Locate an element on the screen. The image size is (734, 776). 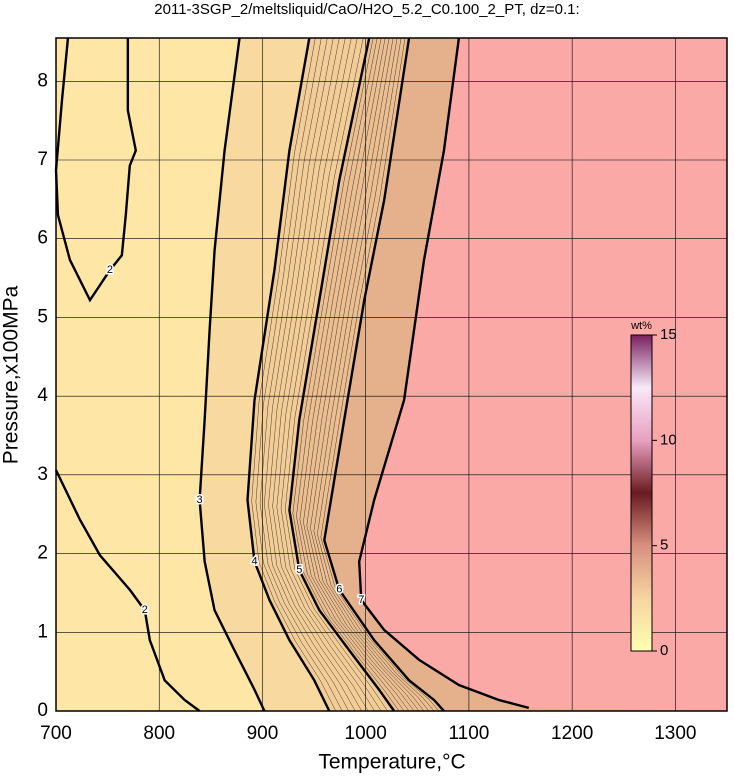
x-tick-label: 900 is located at coordinates (263, 733).